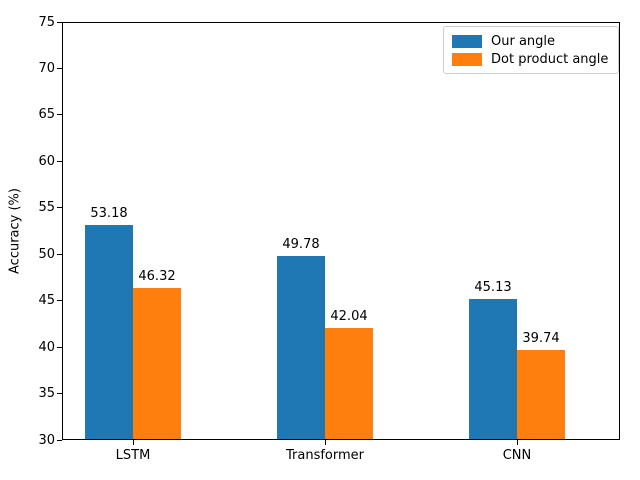 The width and height of the screenshot is (640, 480). I want to click on x-tick-label: CNN, so click(517, 455).